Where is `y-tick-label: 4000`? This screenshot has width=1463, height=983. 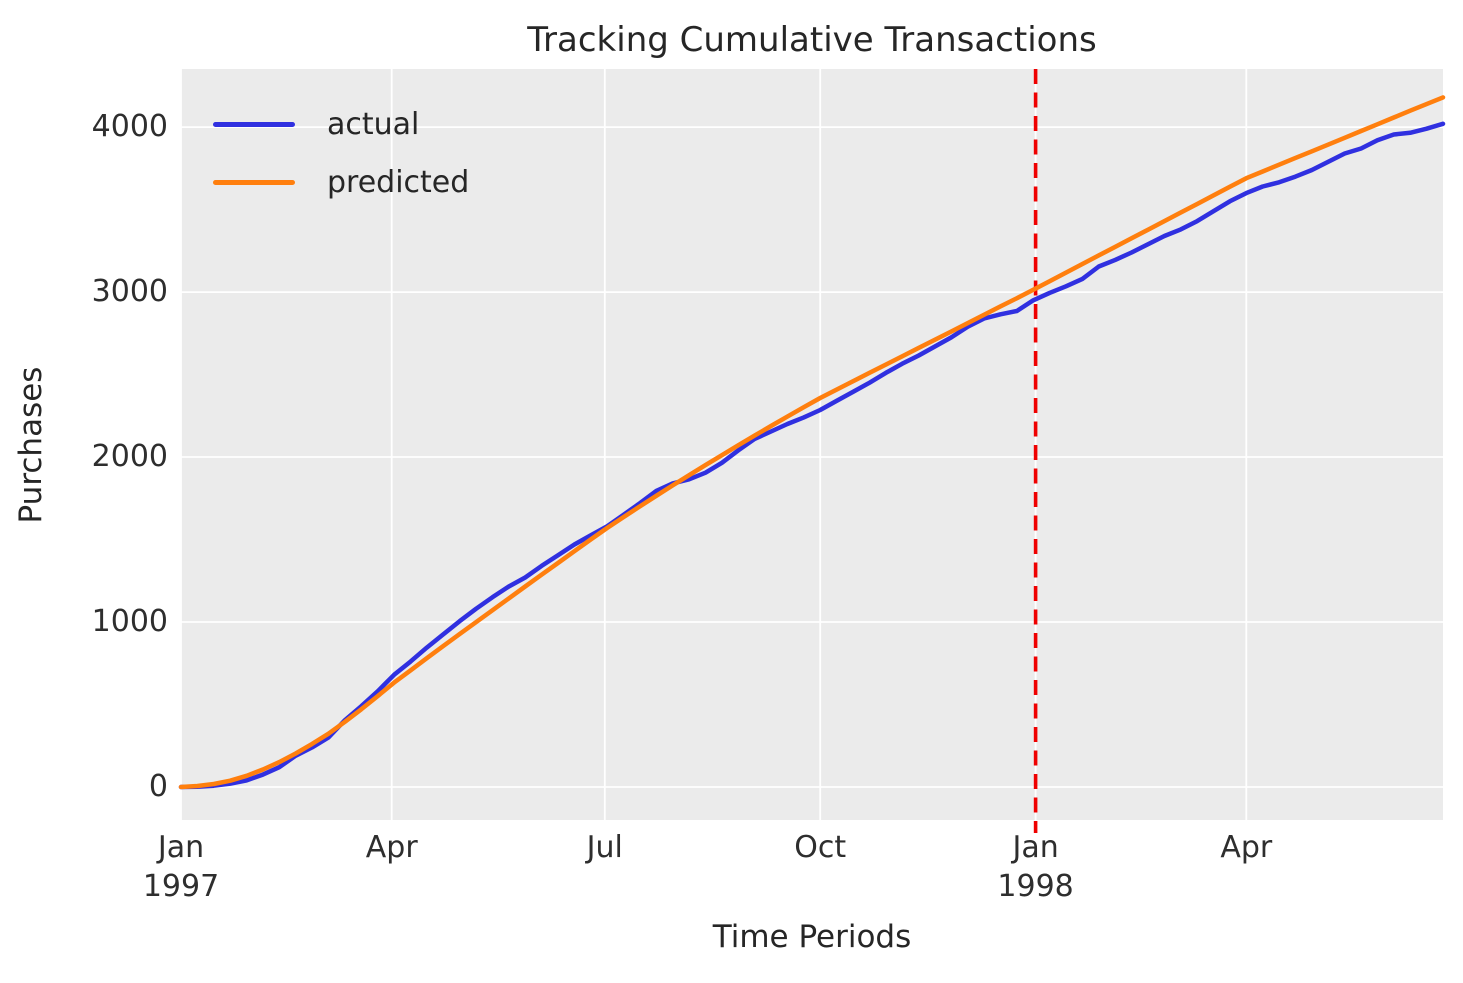 y-tick-label: 4000 is located at coordinates (129, 127).